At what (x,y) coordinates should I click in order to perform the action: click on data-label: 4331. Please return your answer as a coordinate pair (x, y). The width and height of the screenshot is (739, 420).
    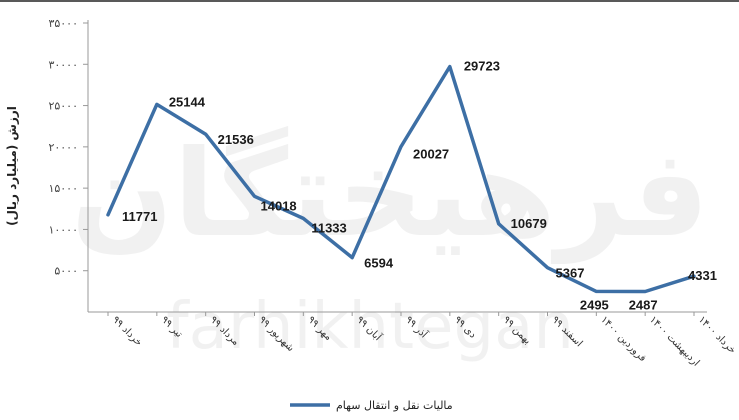
    Looking at the image, I should click on (702, 275).